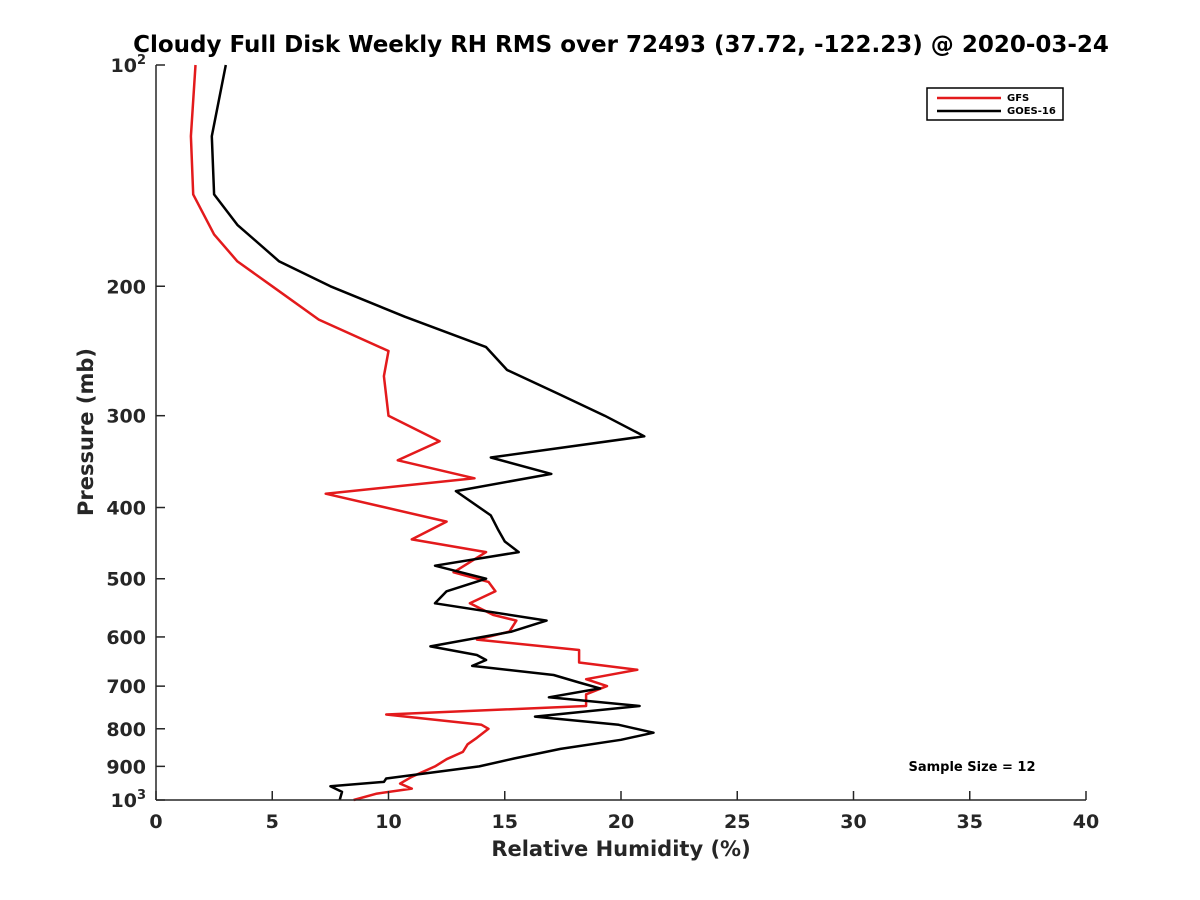 The width and height of the screenshot is (1200, 900). I want to click on x-tick-label: 5, so click(272, 822).